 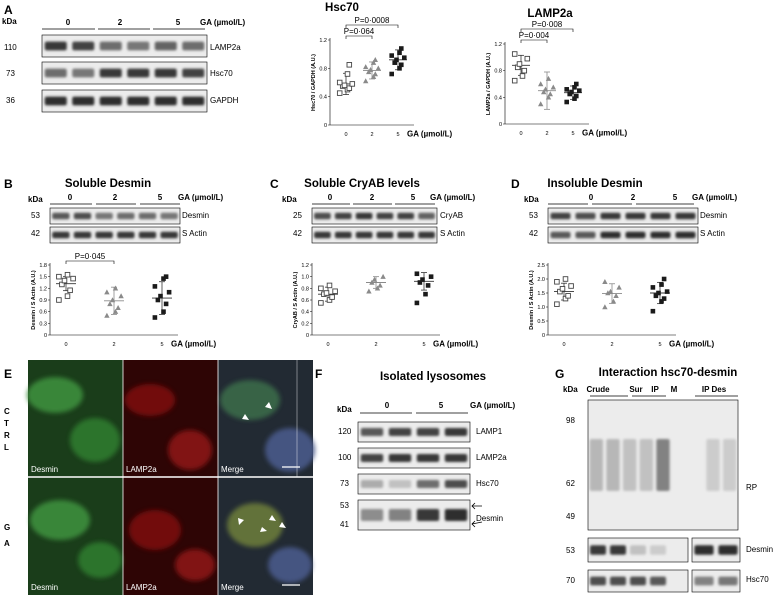 I want to click on row-label-ga: A, so click(x=7, y=543).